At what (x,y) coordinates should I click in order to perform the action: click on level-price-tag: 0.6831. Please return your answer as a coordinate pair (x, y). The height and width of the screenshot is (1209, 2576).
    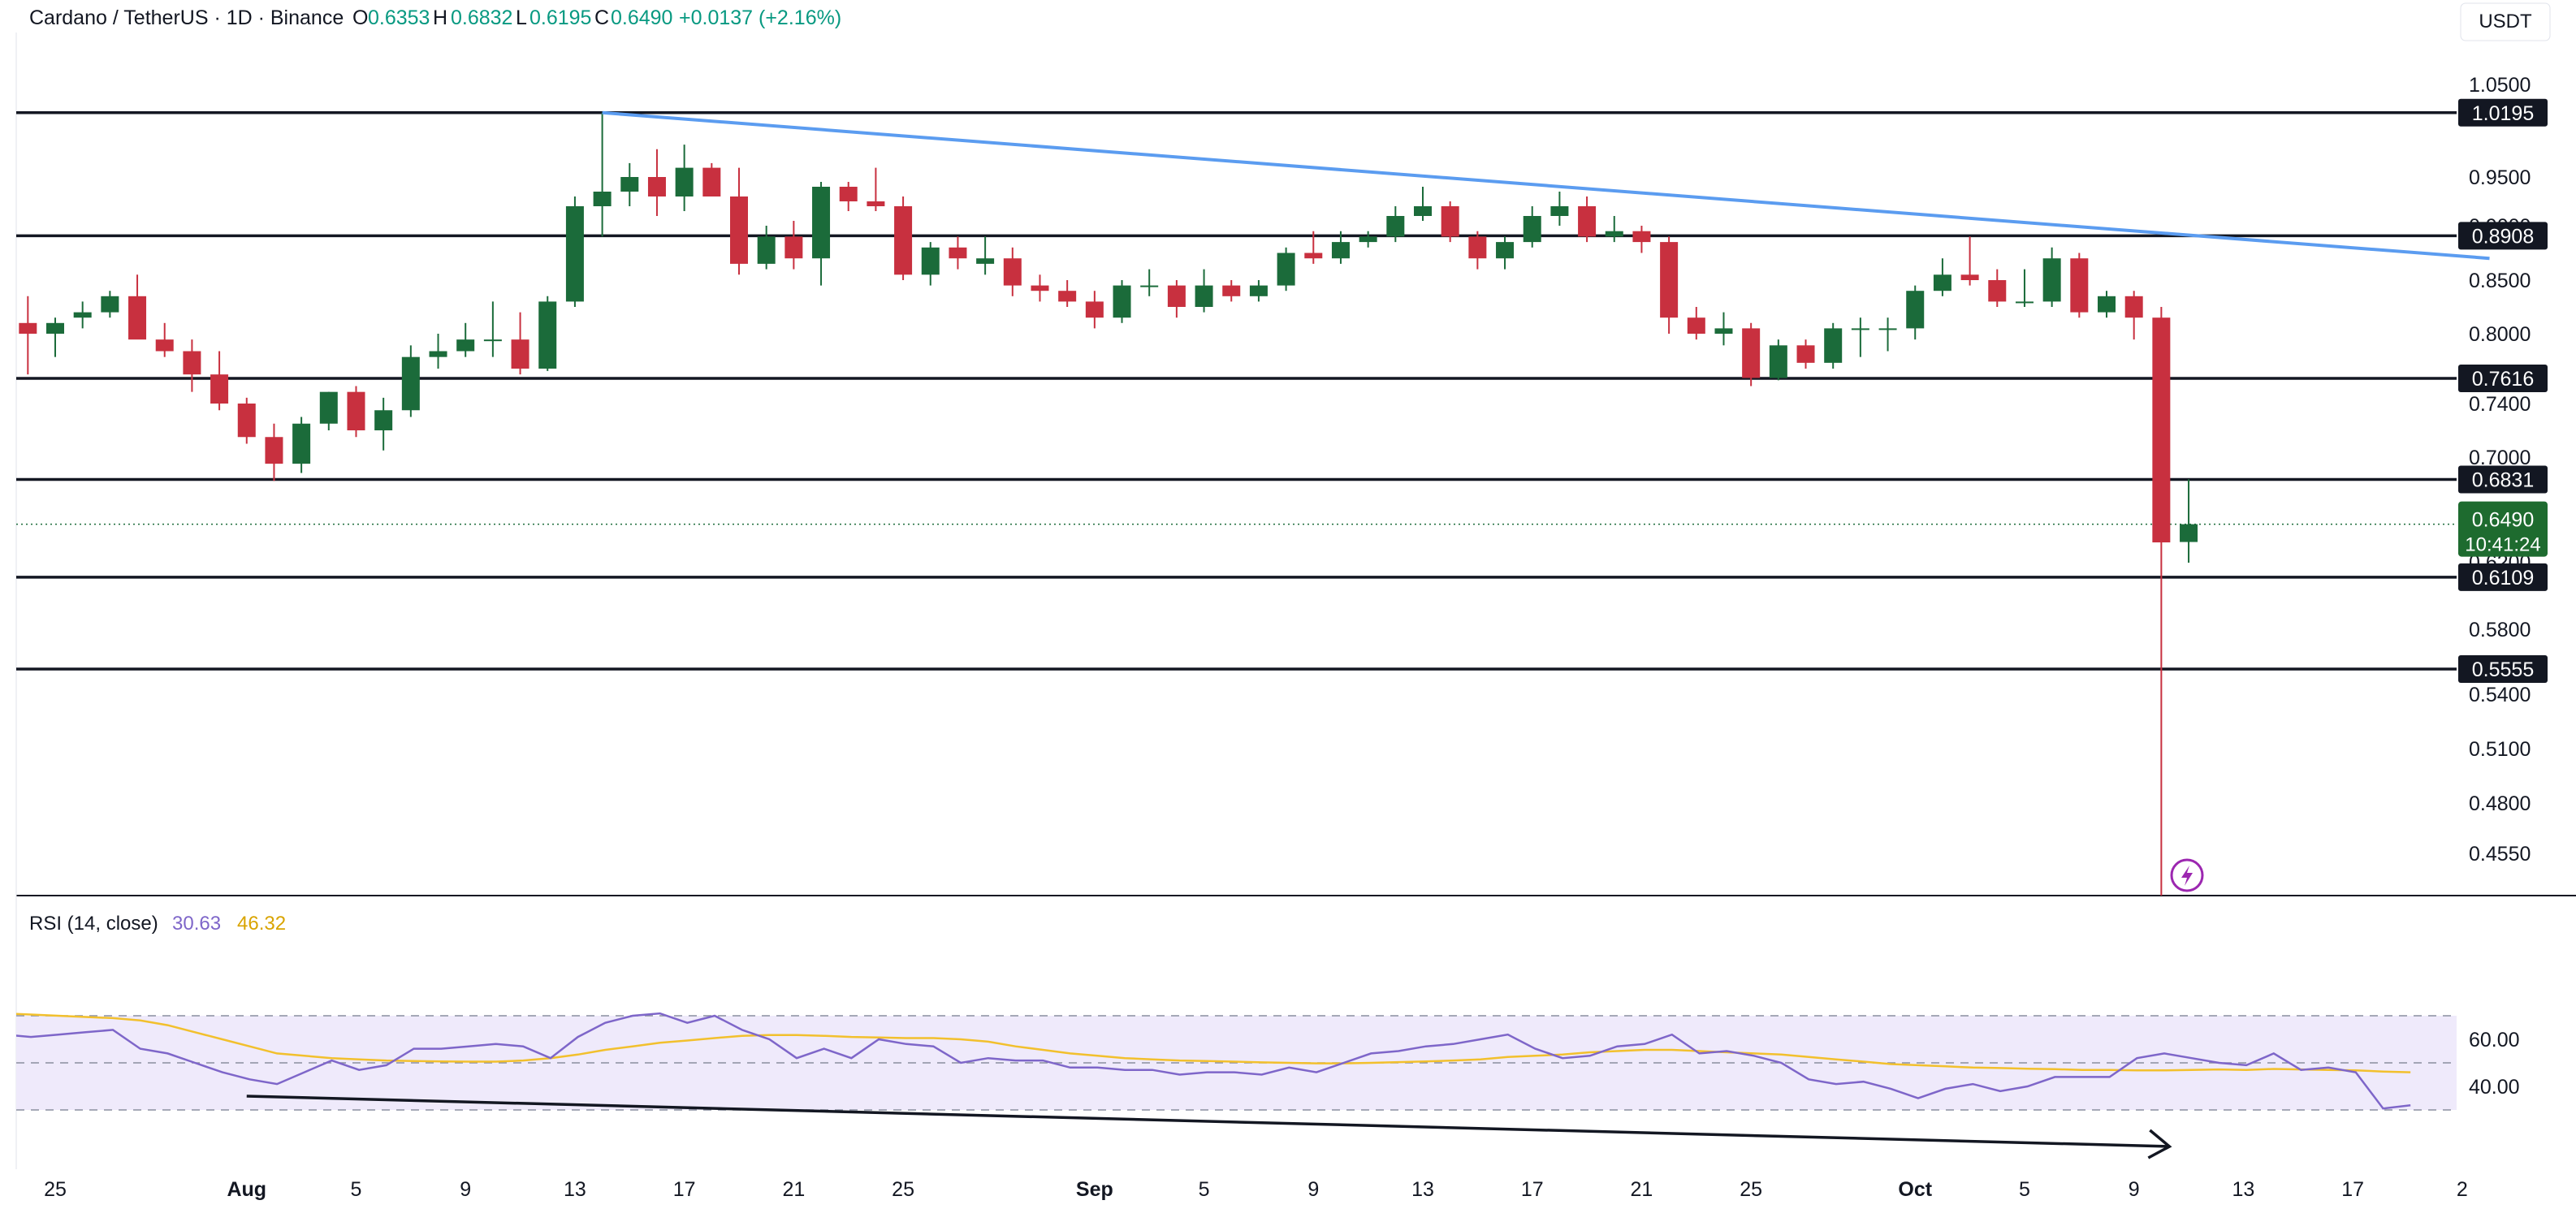
    Looking at the image, I should click on (2503, 479).